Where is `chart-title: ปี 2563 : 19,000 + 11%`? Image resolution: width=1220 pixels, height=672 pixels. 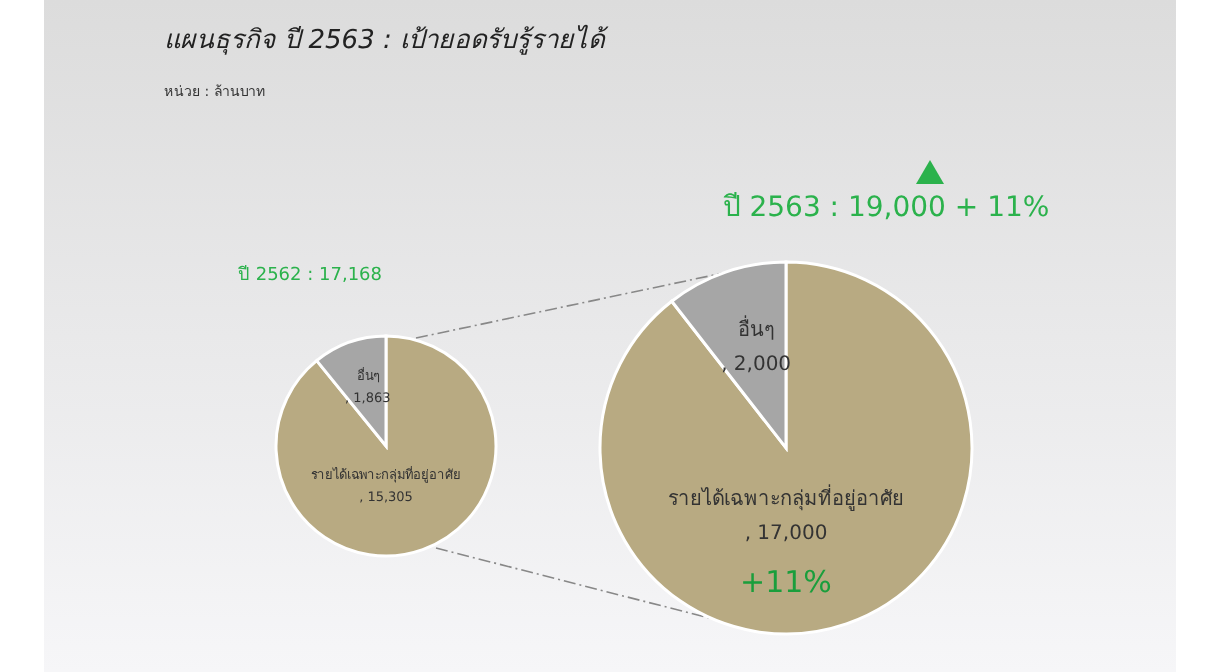 chart-title: ปี 2563 : 19,000 + 11% is located at coordinates (886, 208).